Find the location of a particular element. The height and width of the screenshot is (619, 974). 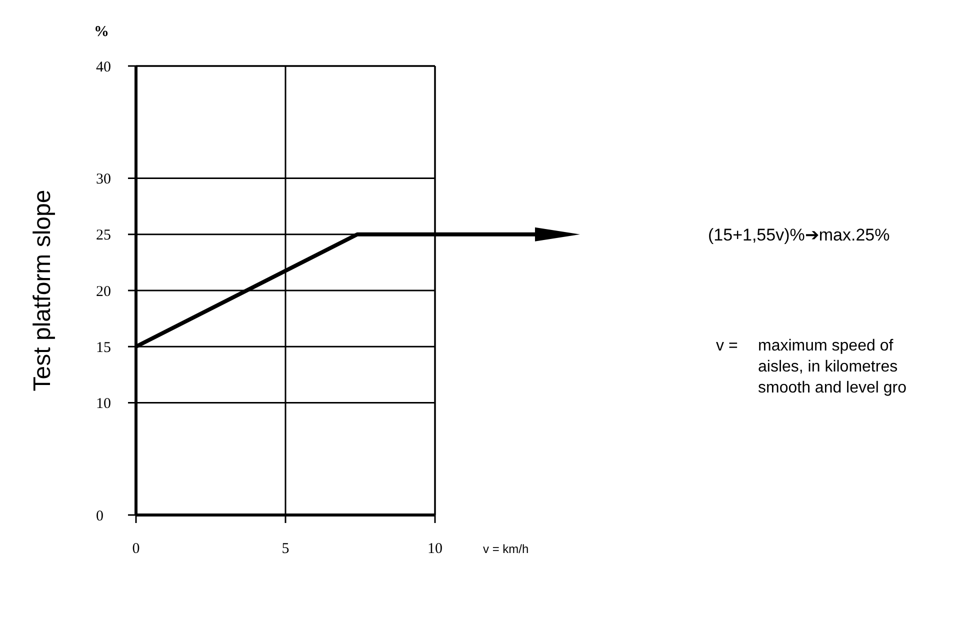

text: v = maximum speed of aisles, in kilometres smooth and level gro is located at coordinates (811, 367).